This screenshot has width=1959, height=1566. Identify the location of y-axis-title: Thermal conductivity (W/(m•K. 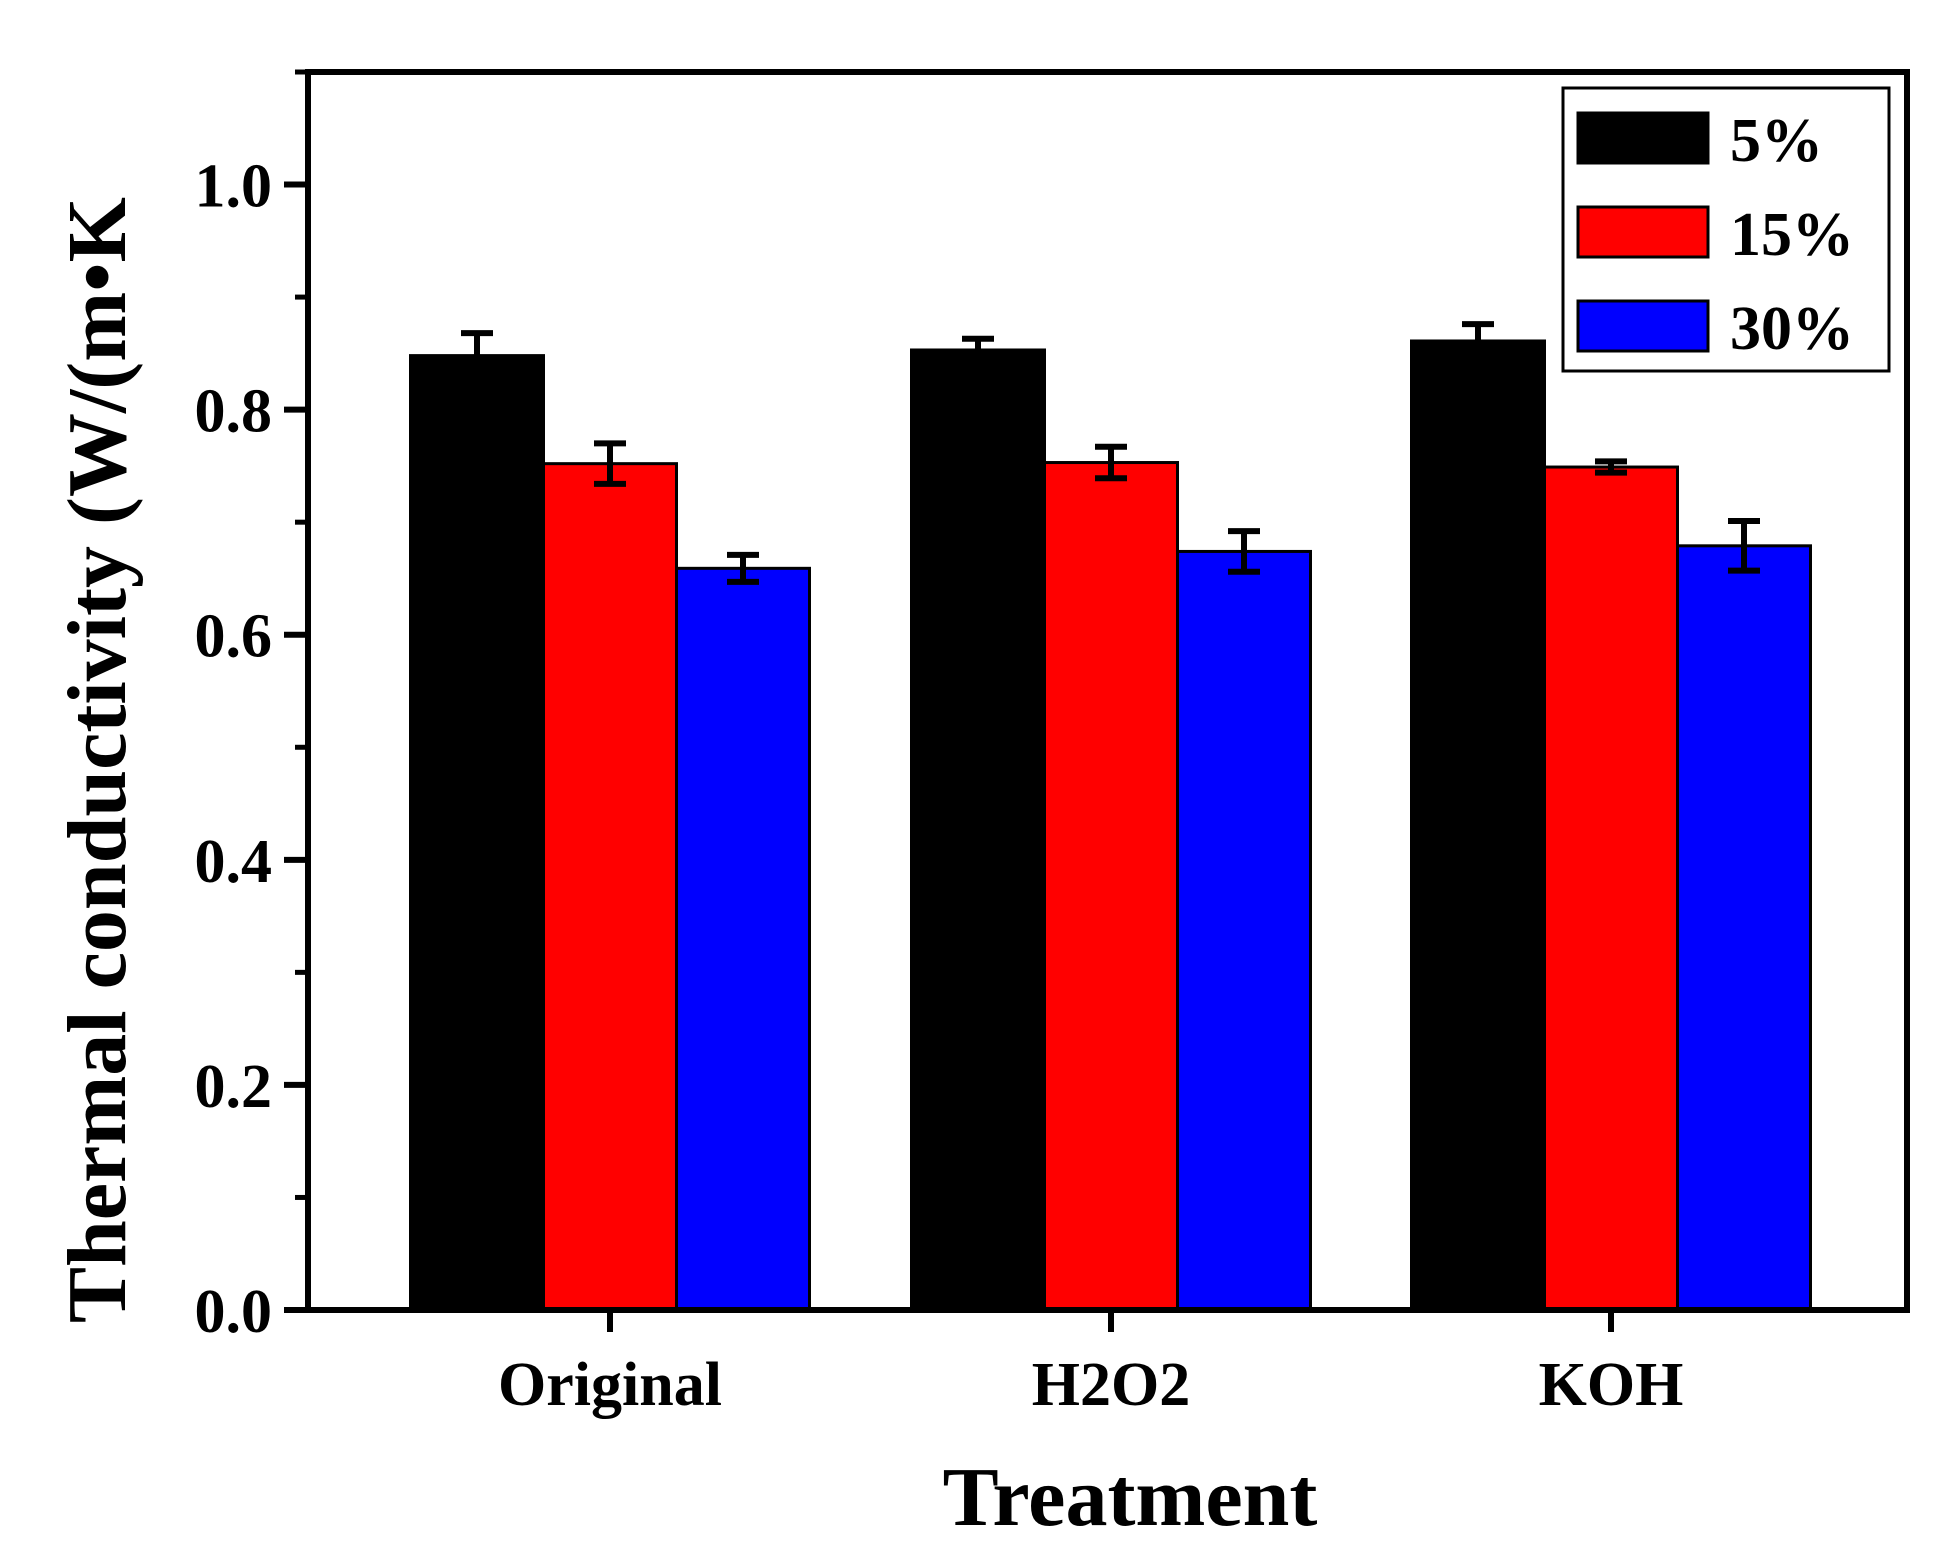
(97, 760).